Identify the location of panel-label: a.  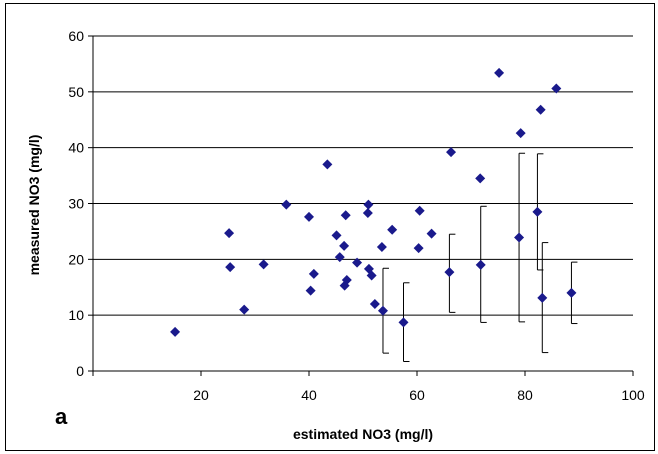
(61, 416).